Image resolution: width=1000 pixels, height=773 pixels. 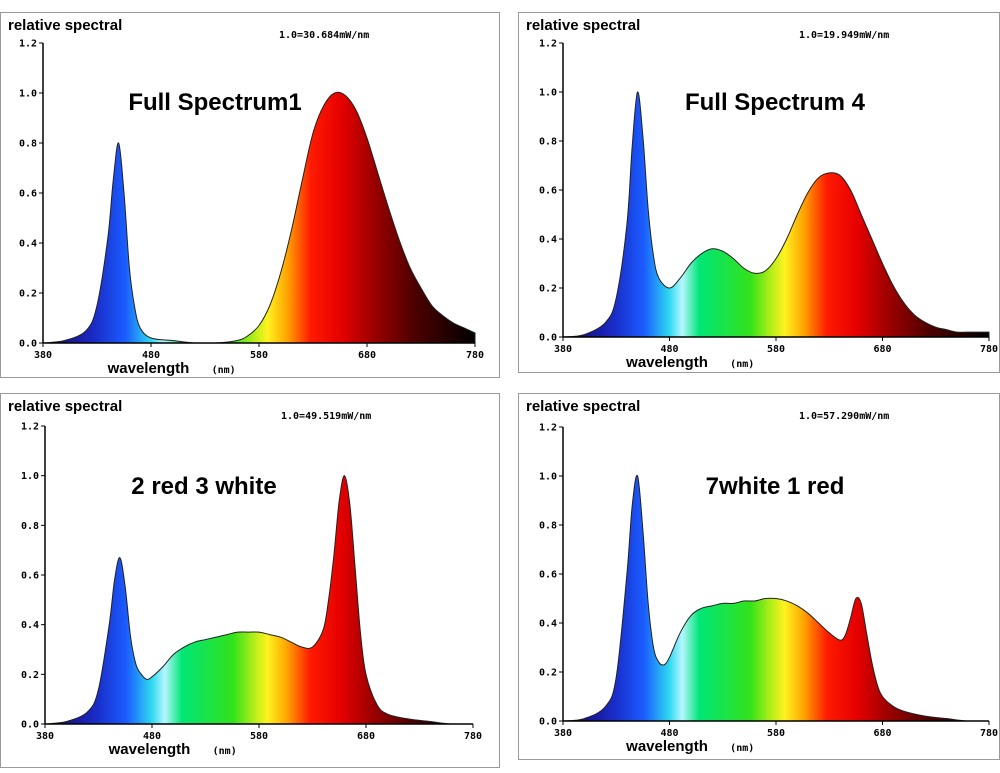 What do you see at coordinates (775, 102) in the screenshot?
I see `chart-title: Full Spectrum 4` at bounding box center [775, 102].